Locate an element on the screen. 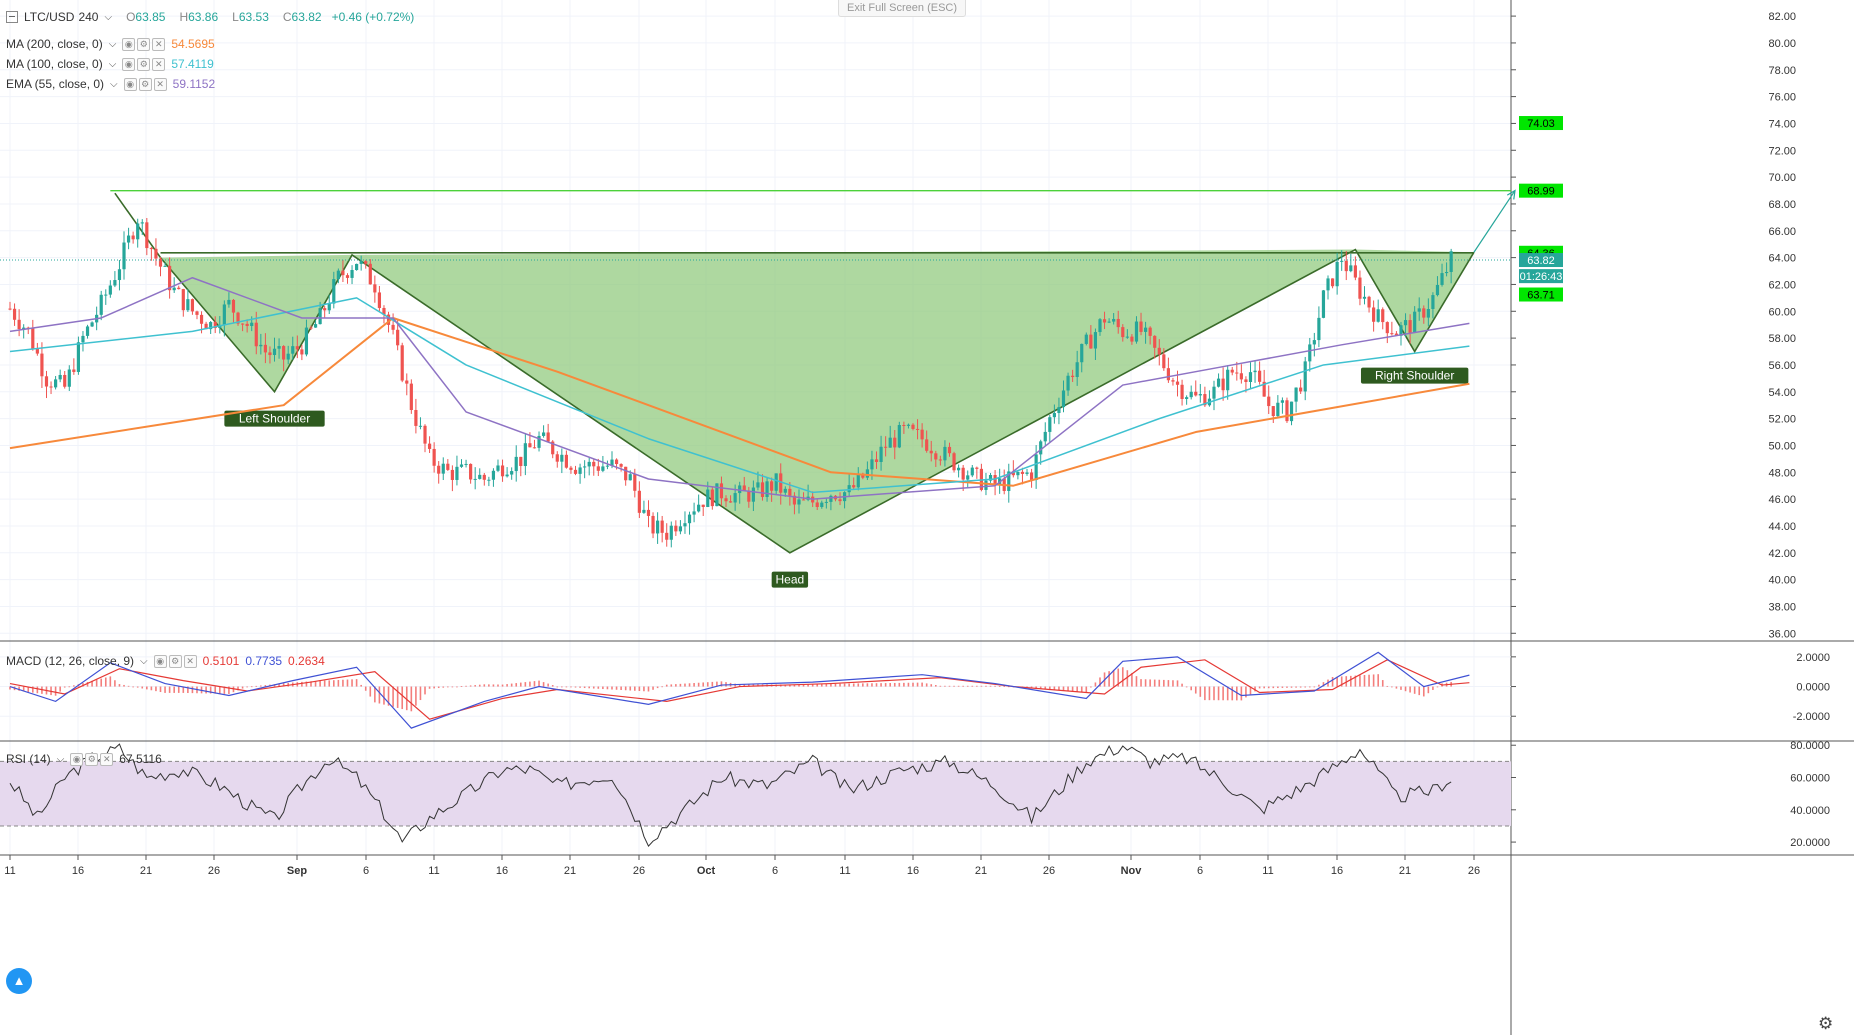 Image resolution: width=1854 pixels, height=1035 pixels. indicator-ma200: MA (200, close, 0) ⌵ ◉ ⚙ ✕ 54.5695 is located at coordinates (110, 44).